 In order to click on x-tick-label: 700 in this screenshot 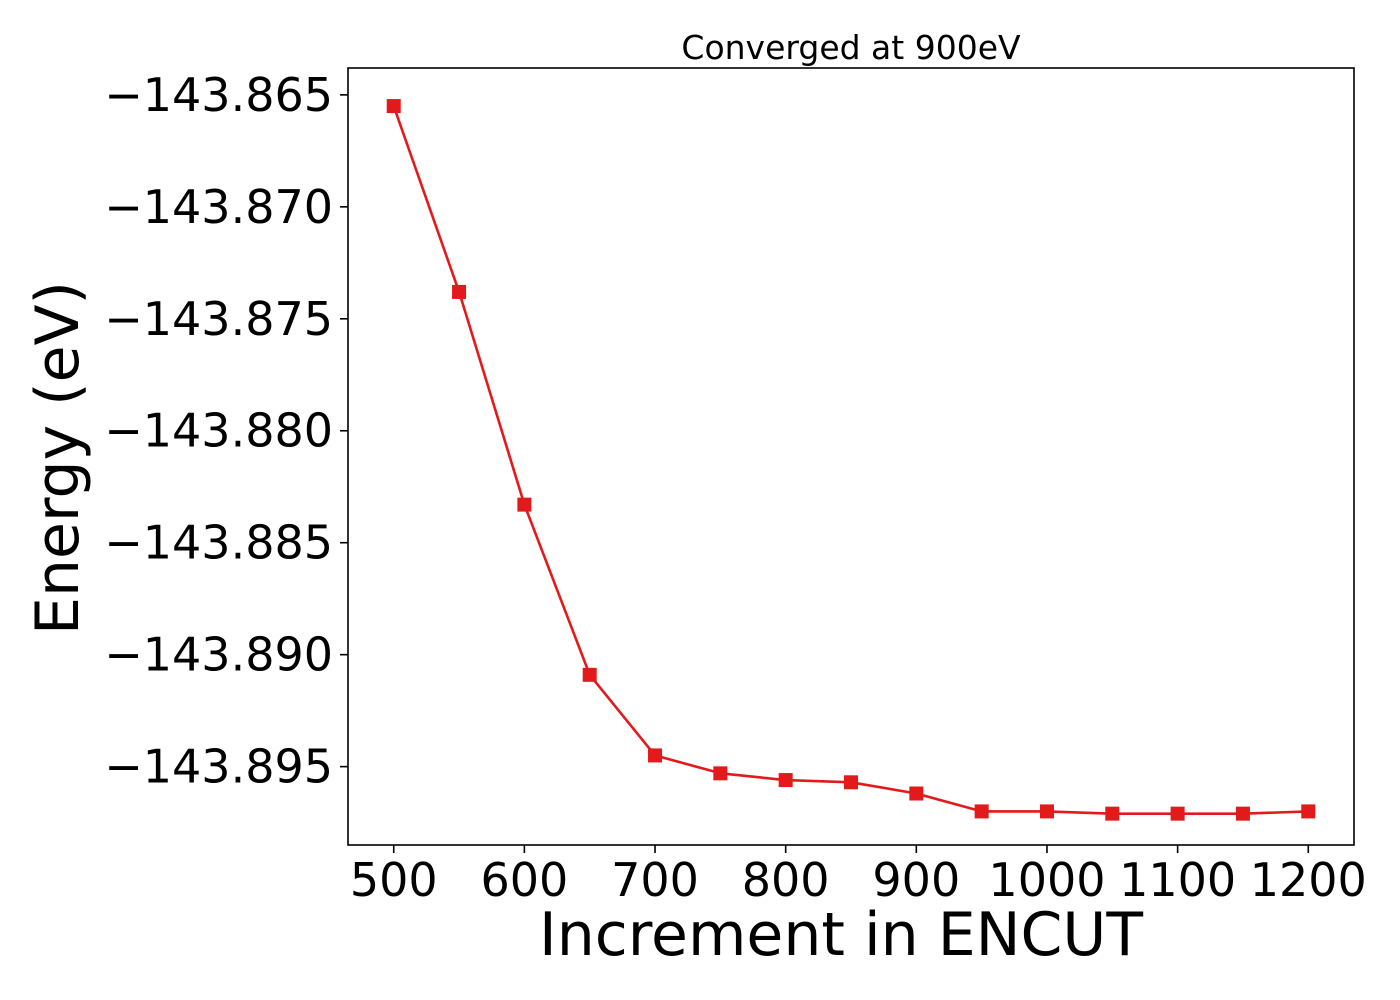, I will do `click(655, 880)`.